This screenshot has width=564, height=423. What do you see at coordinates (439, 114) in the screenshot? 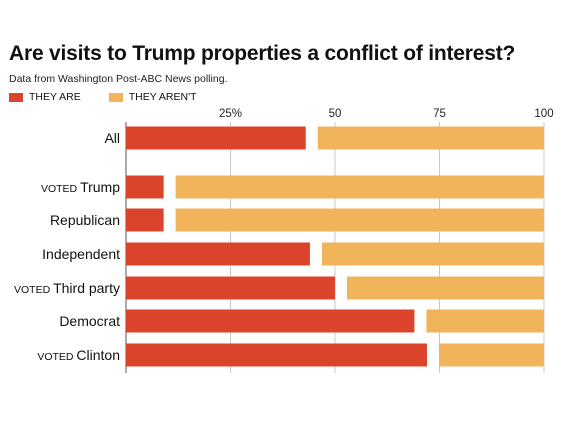
I see `x-tick-label-75: 75` at bounding box center [439, 114].